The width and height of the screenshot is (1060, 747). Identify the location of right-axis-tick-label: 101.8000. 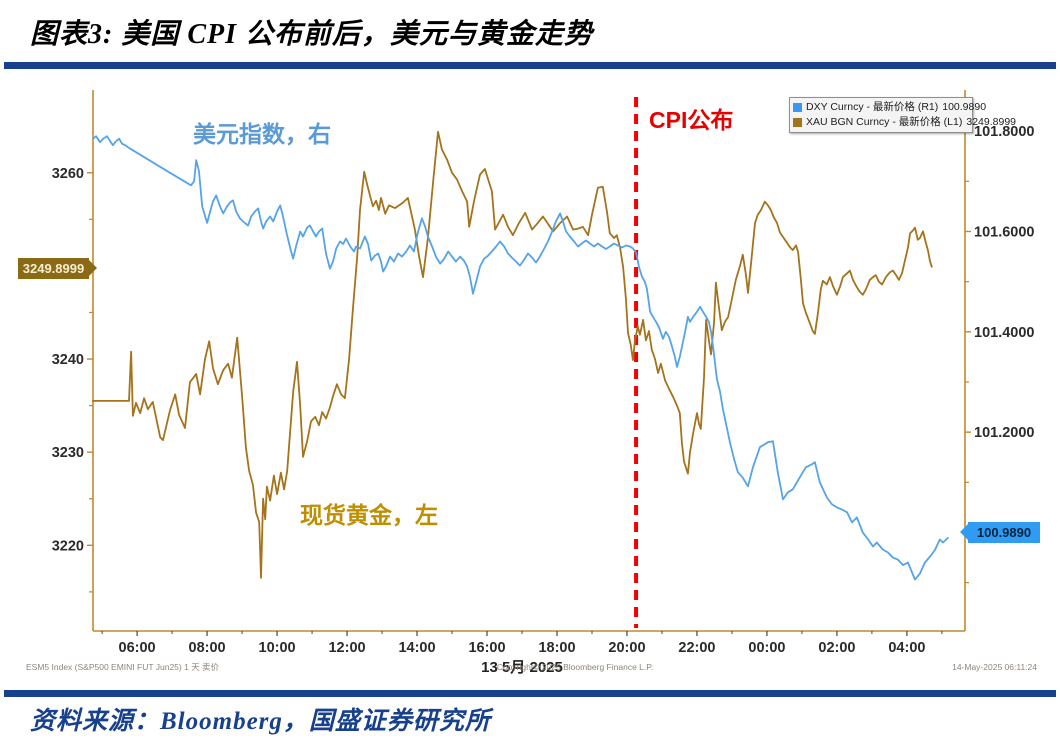
(1004, 132).